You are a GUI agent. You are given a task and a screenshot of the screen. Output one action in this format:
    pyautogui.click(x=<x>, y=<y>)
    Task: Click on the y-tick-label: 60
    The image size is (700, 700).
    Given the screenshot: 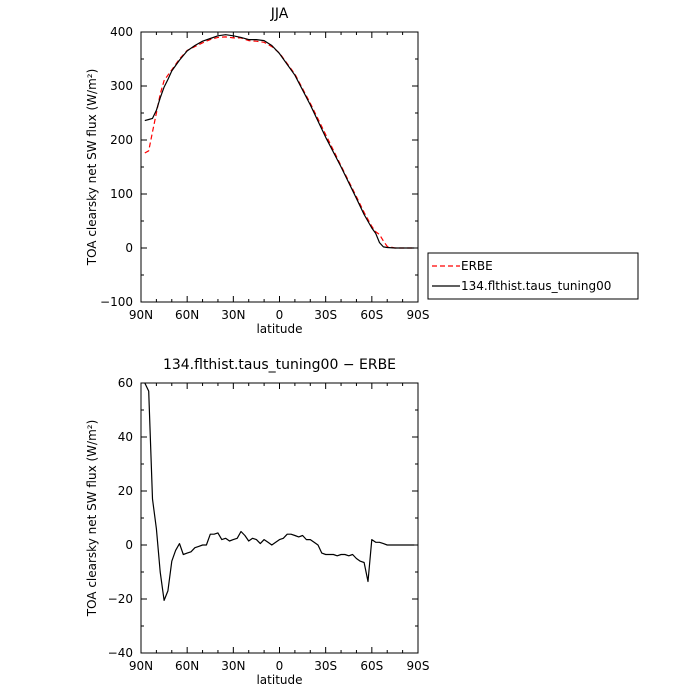 What is the action you would take?
    pyautogui.click(x=125, y=383)
    